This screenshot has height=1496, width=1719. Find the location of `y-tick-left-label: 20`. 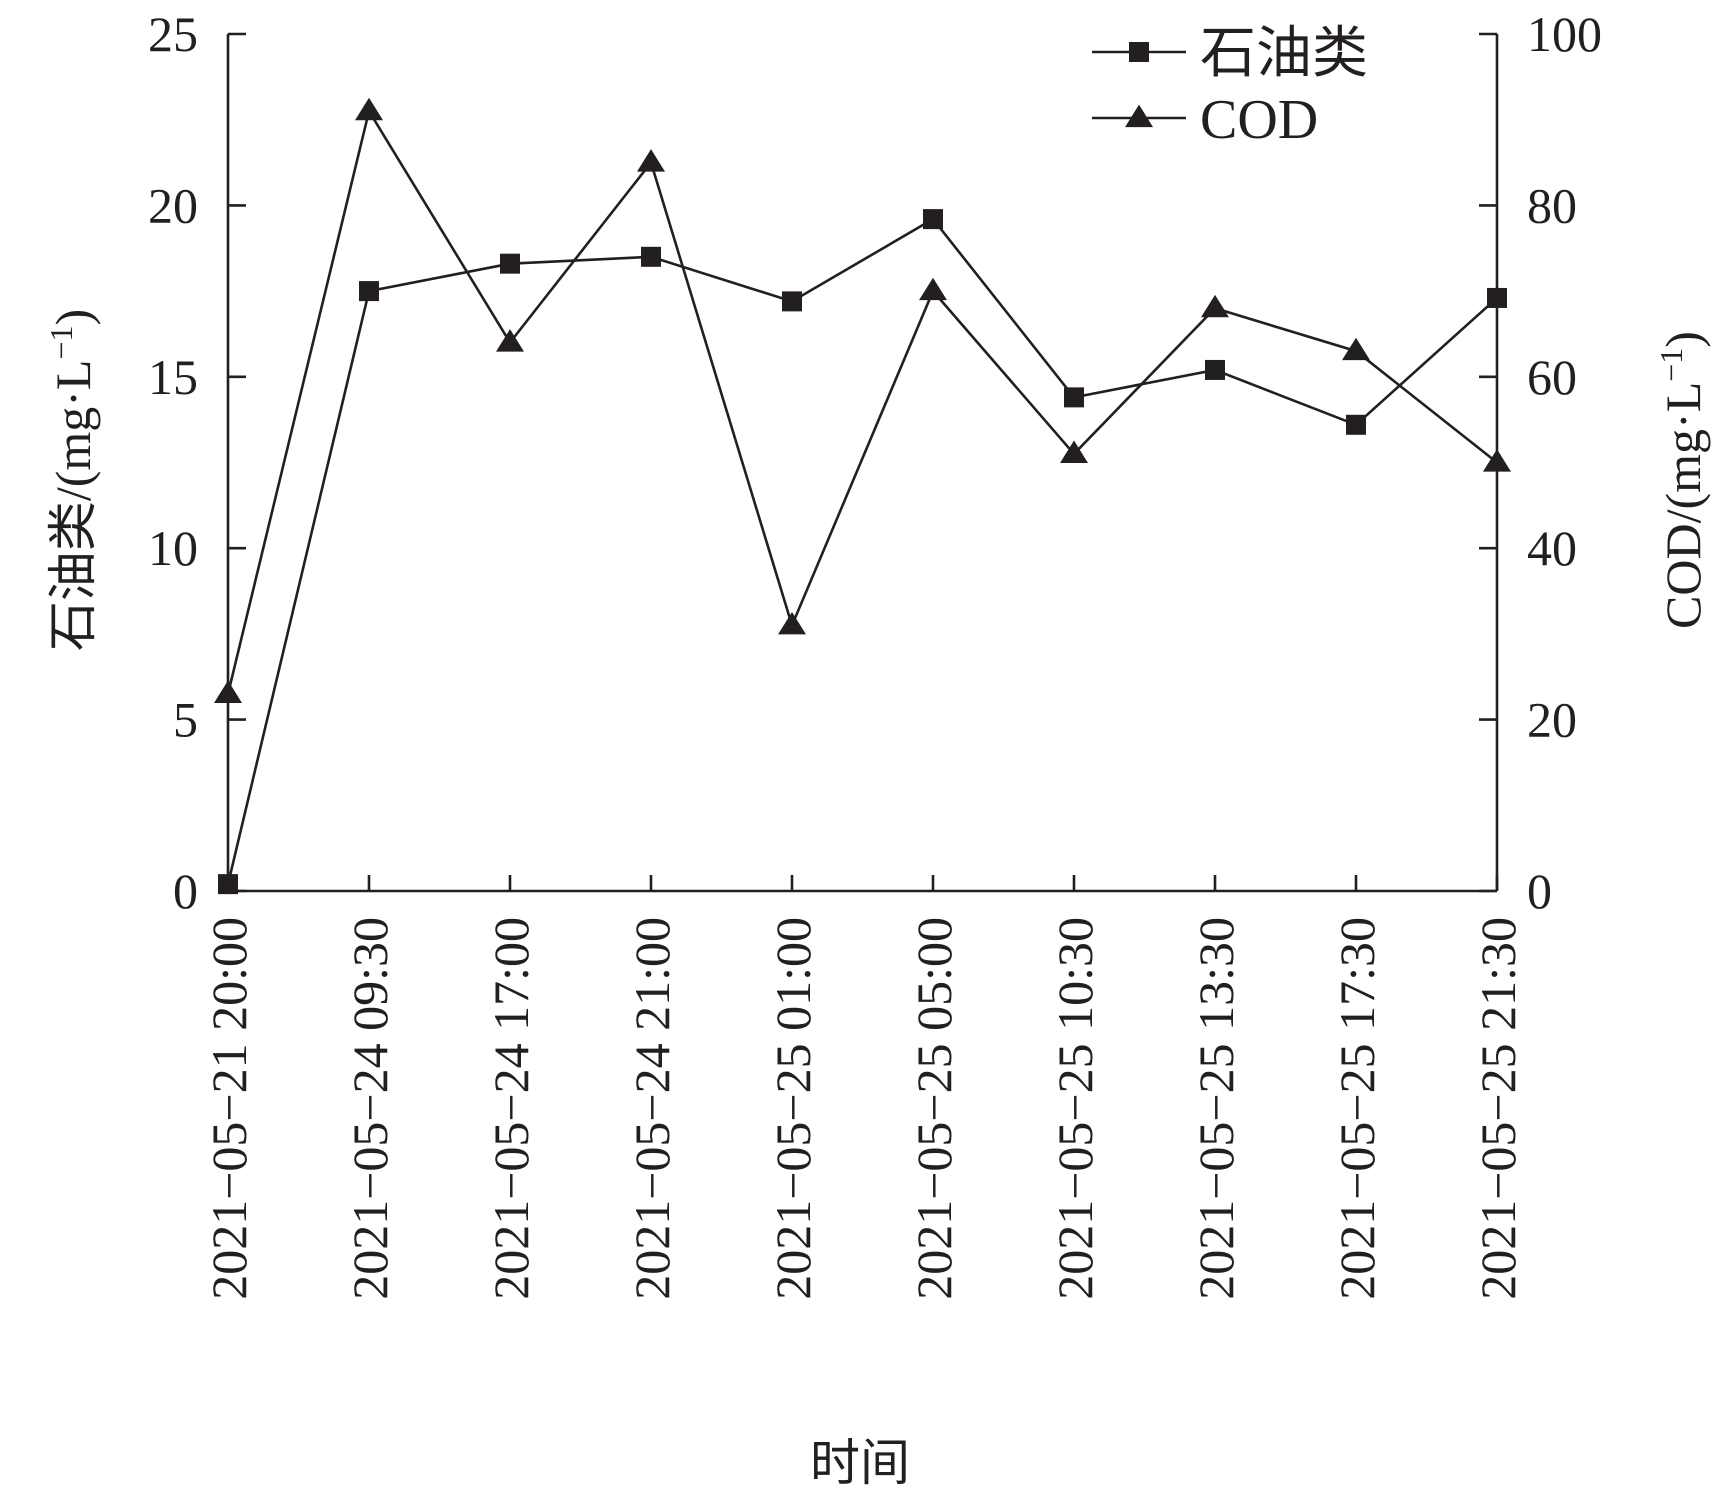

y-tick-left-label: 20 is located at coordinates (173, 205).